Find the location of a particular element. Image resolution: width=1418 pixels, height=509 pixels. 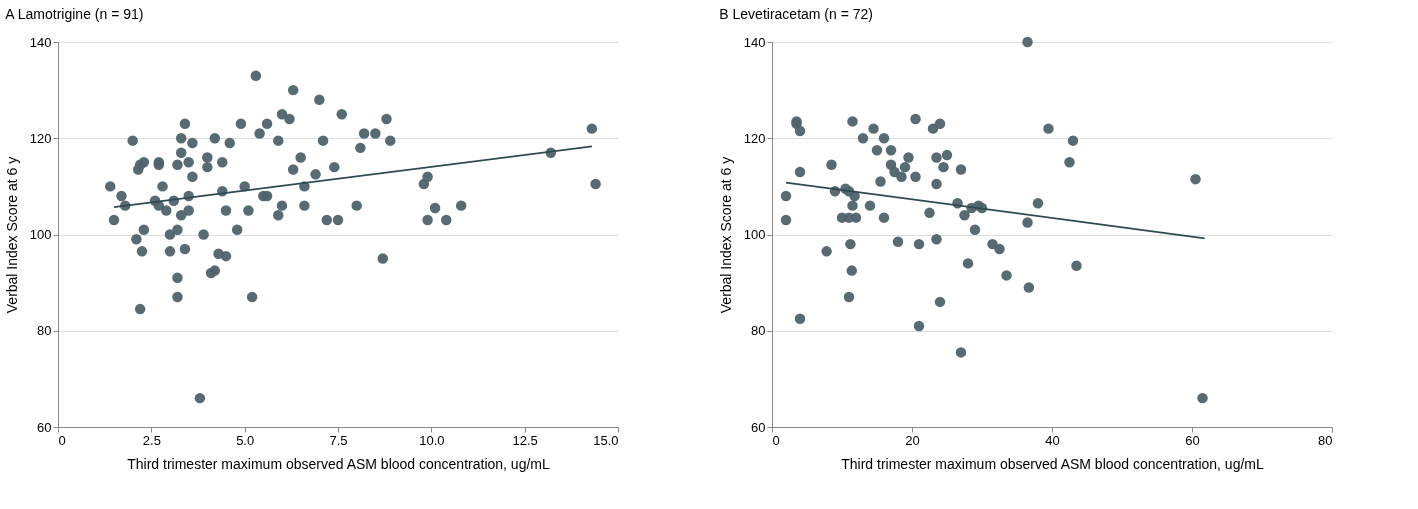

x-tick-label: 40 is located at coordinates (1052, 440).